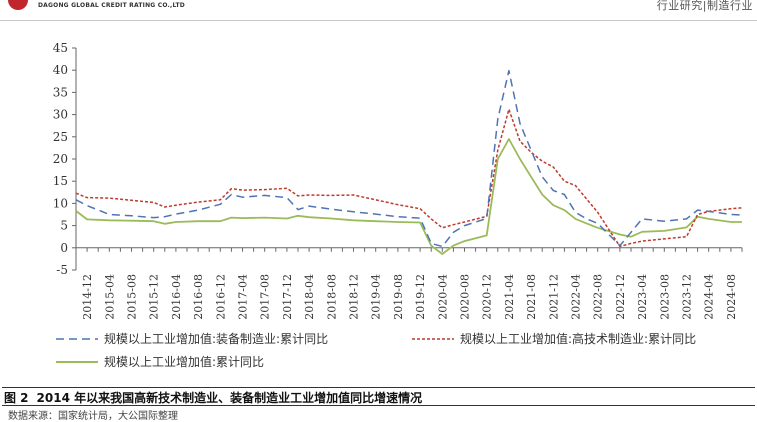  Describe the element at coordinates (553, 297) in the screenshot. I see `x-tick-label: 2021-12` at that location.